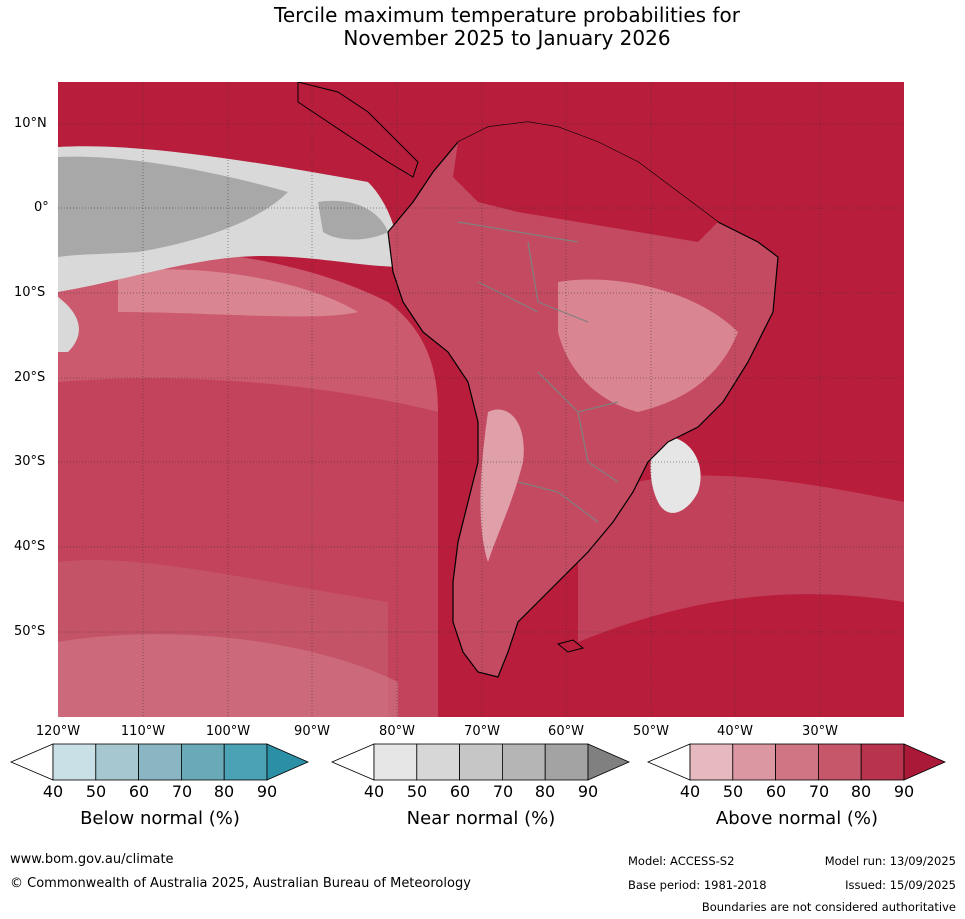  I want to click on lon-label-120w: 120°W, so click(58, 731).